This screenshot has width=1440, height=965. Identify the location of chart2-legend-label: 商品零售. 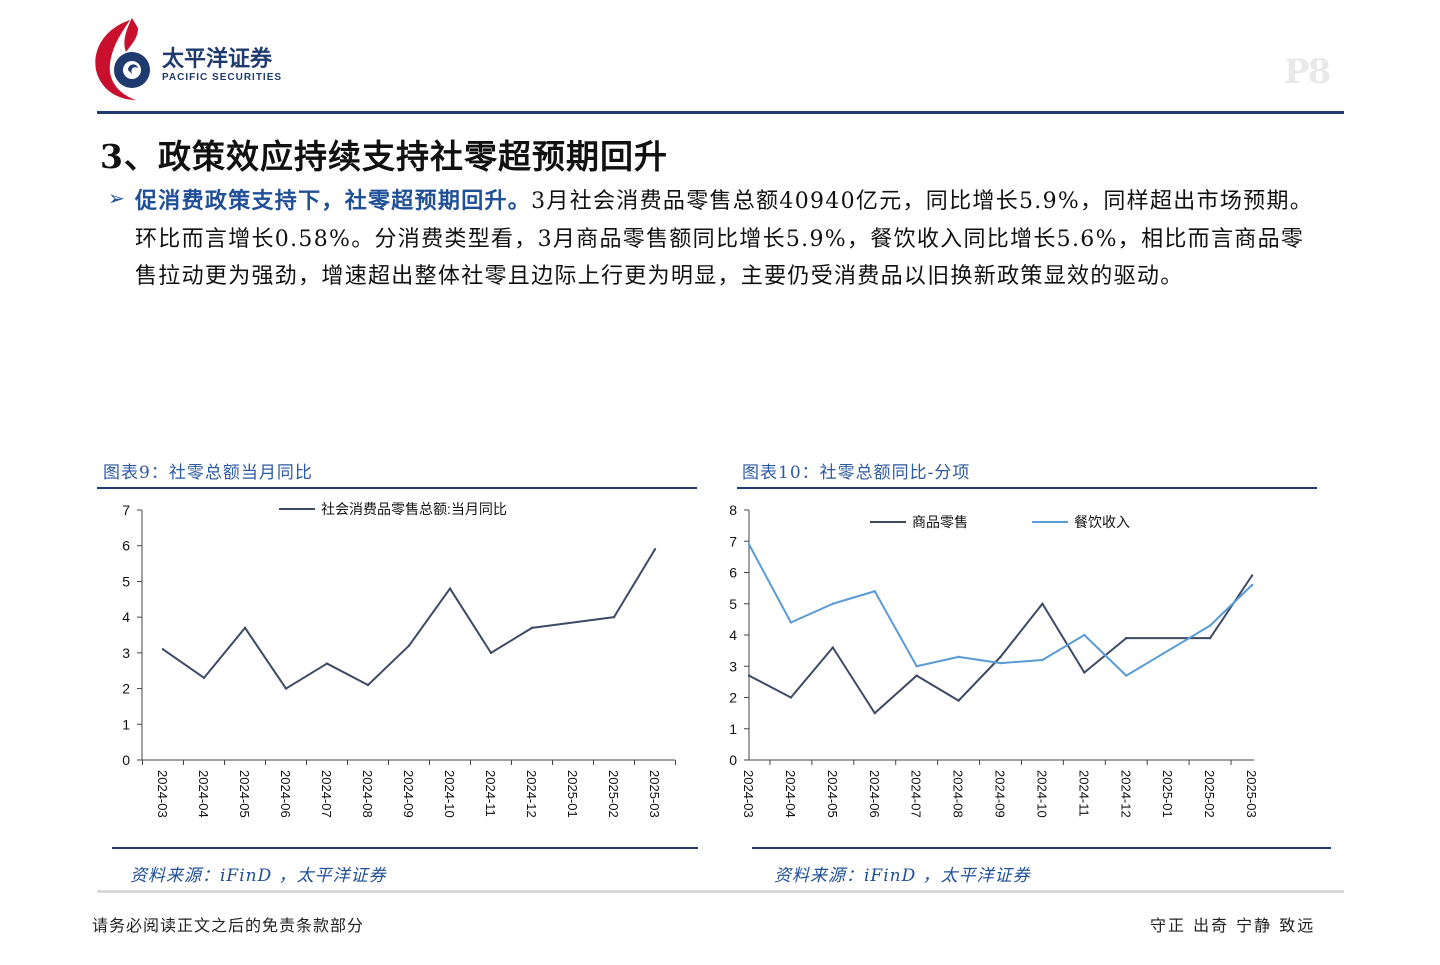
(940, 522).